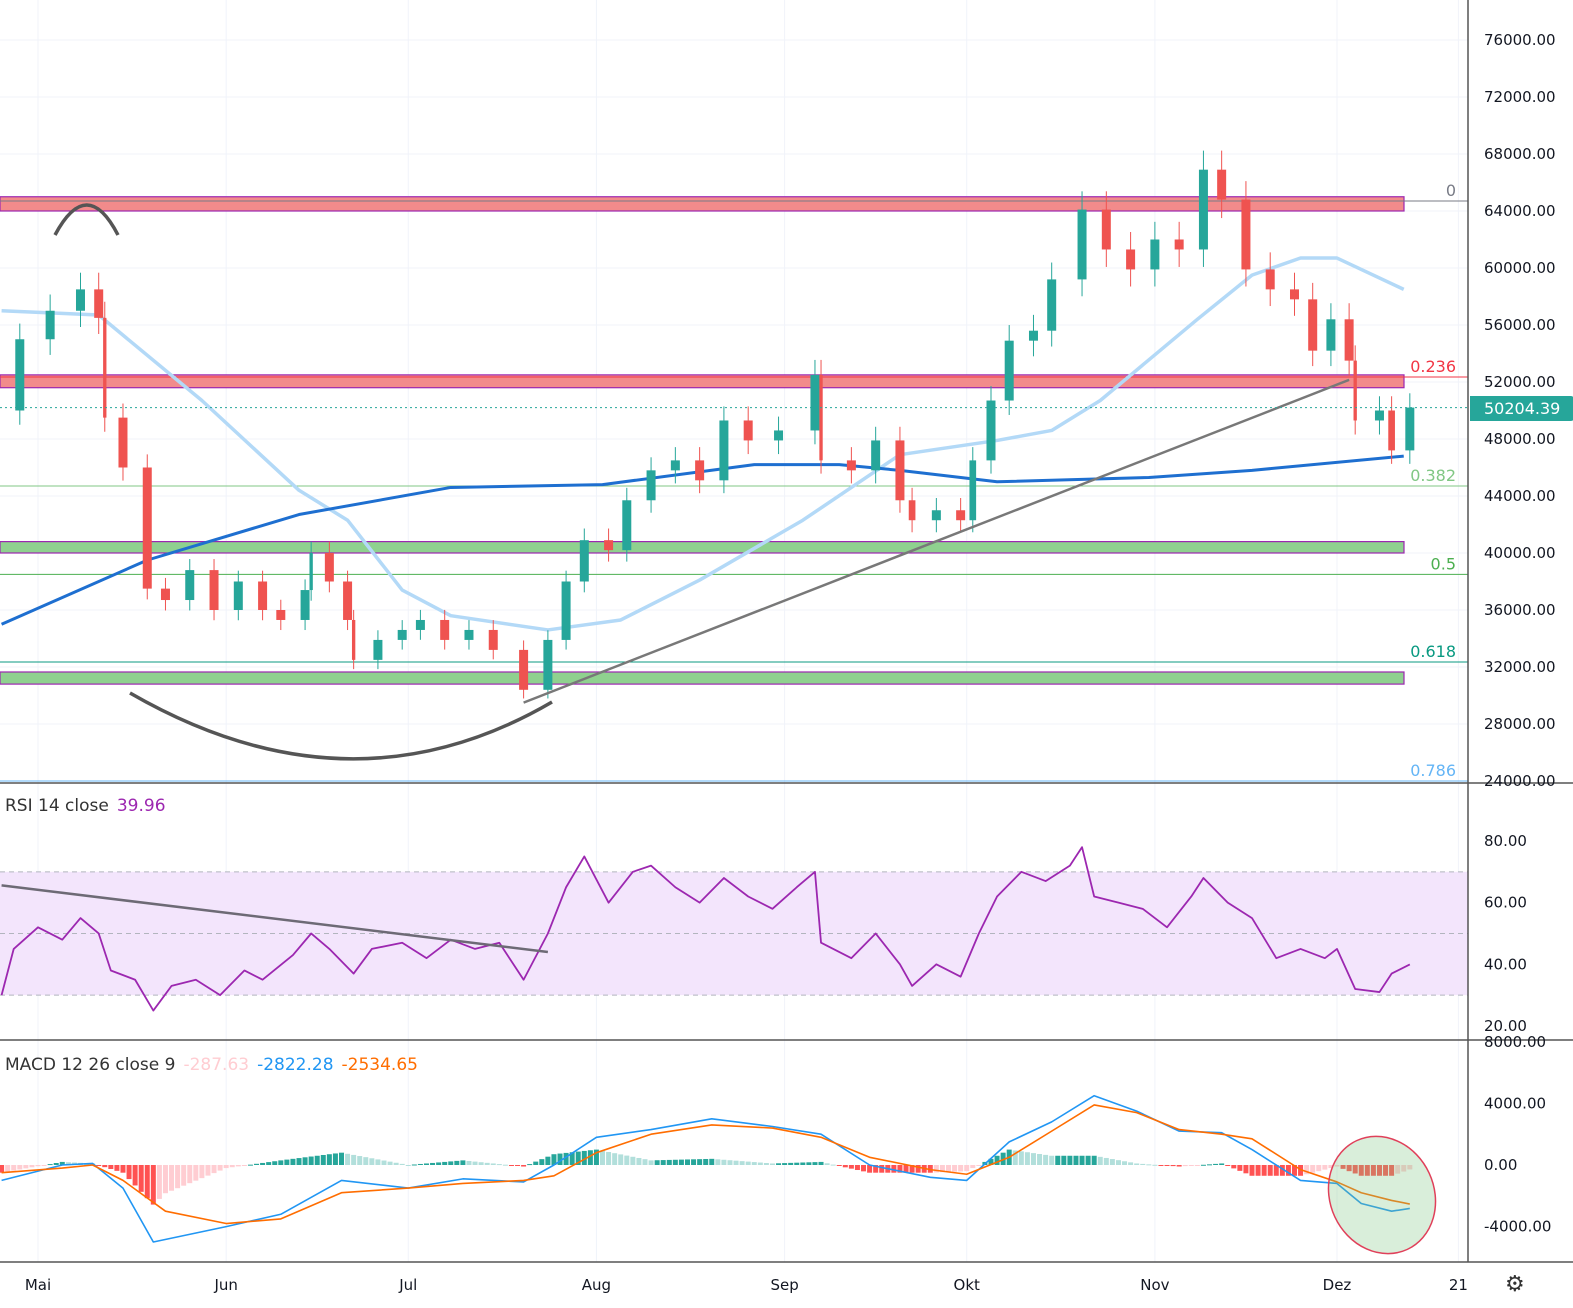  Describe the element at coordinates (275, 919) in the screenshot. I see `rsi-trendline` at that location.